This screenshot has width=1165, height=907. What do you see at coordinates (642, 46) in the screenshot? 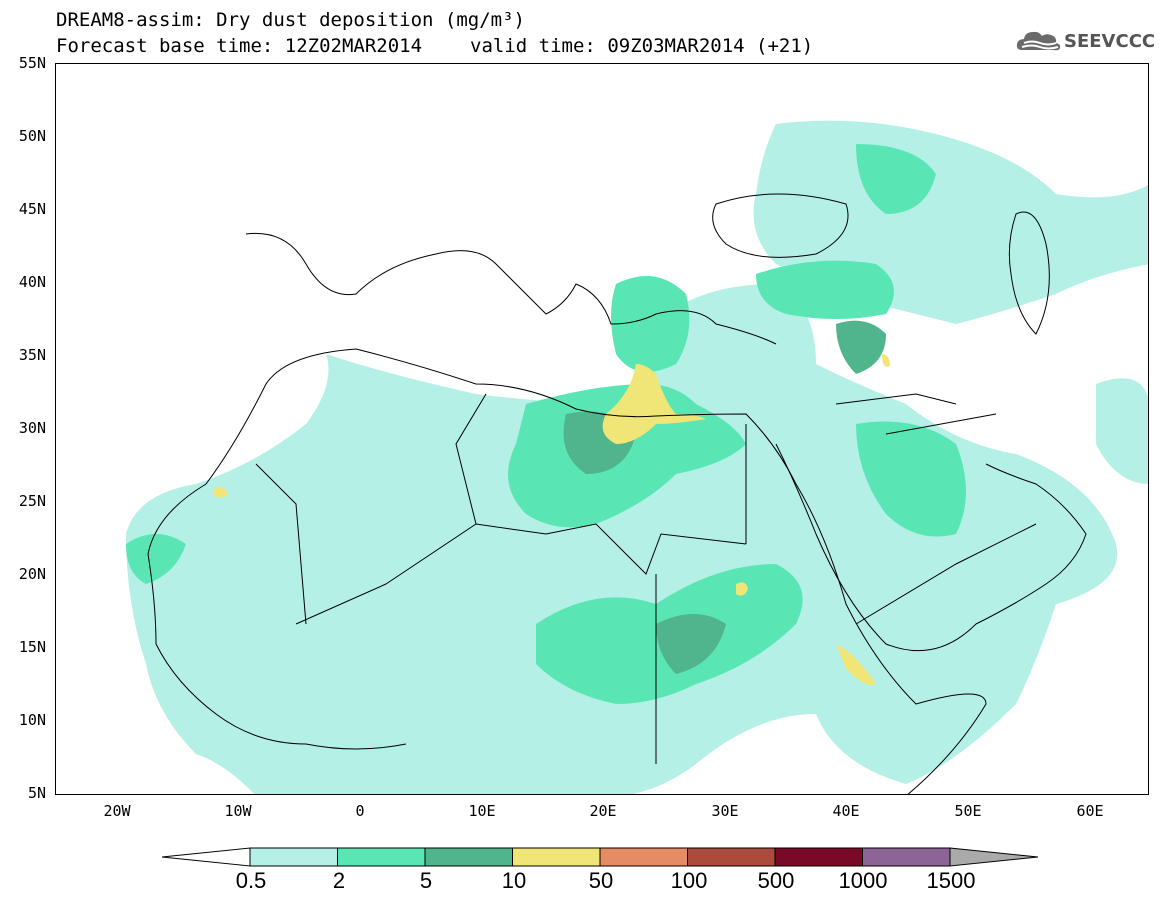
I see `valid-time: valid time: 09Z03MAR2014 (+21)` at bounding box center [642, 46].